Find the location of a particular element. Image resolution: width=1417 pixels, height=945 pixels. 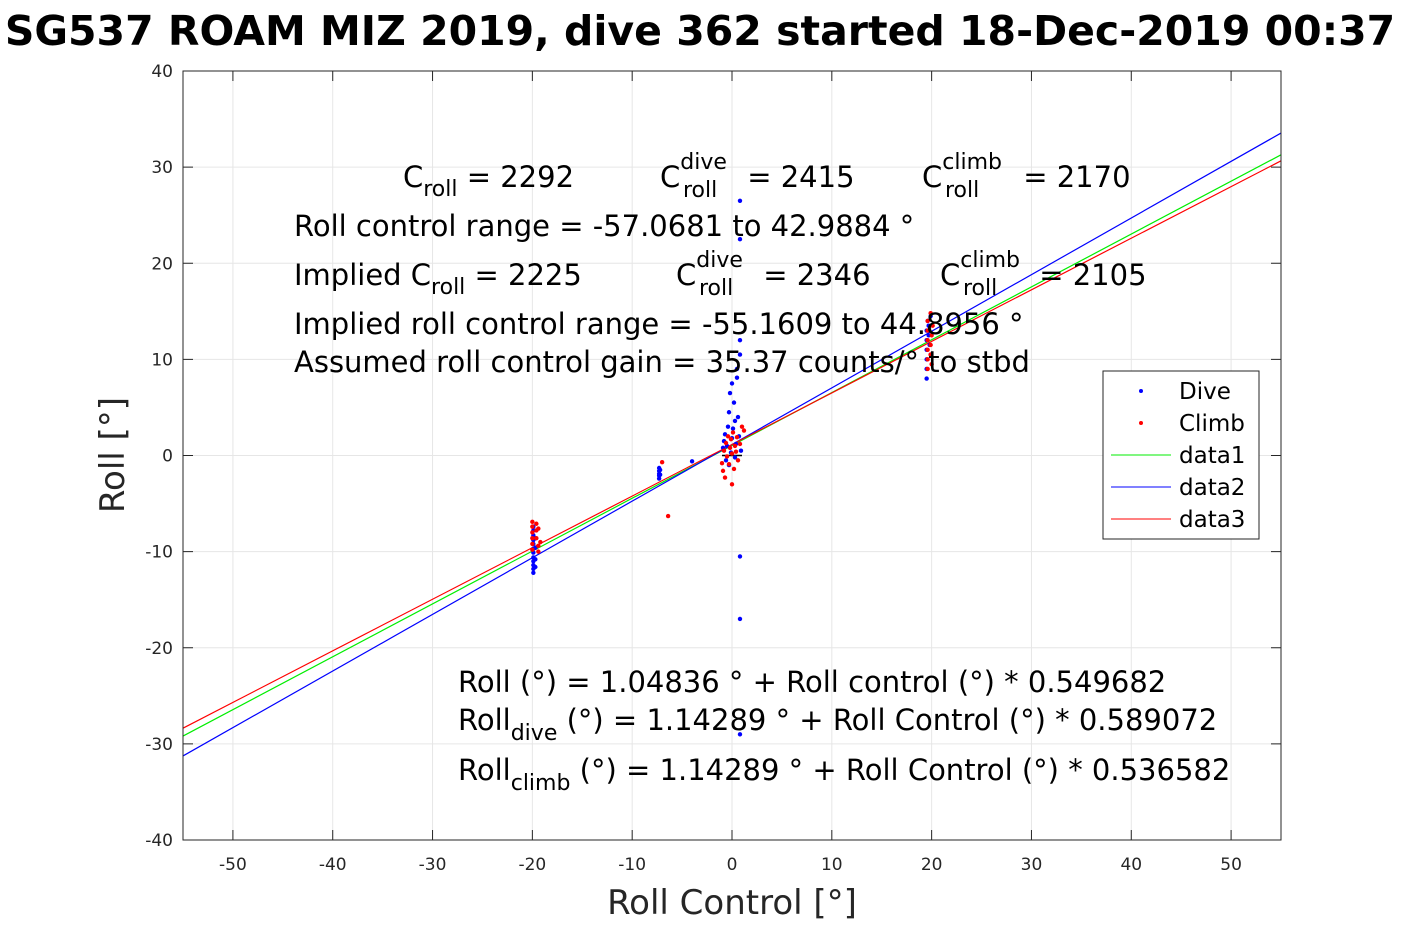

y-tick-label: -20 is located at coordinates (159, 649).